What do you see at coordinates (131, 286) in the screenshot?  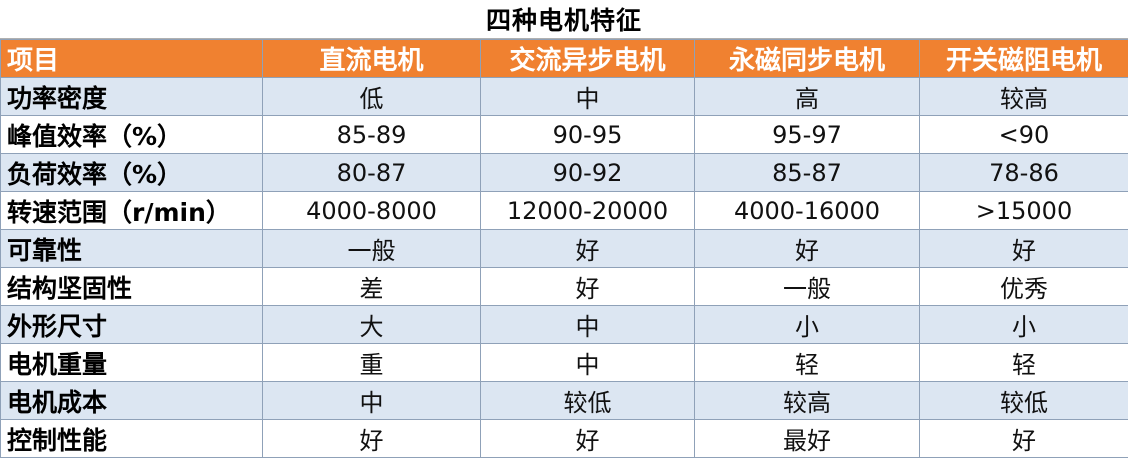 I see `row-label: 结构坚固性` at bounding box center [131, 286].